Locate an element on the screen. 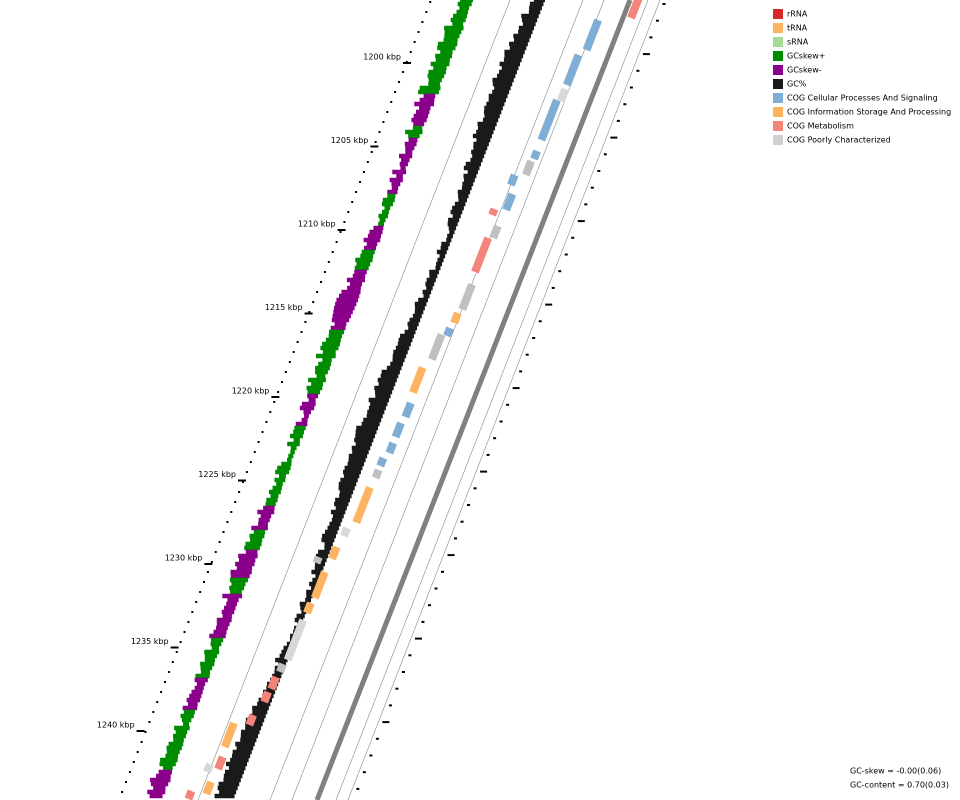 This screenshot has width=960, height=800. legend-label: GCskew- is located at coordinates (804, 70).